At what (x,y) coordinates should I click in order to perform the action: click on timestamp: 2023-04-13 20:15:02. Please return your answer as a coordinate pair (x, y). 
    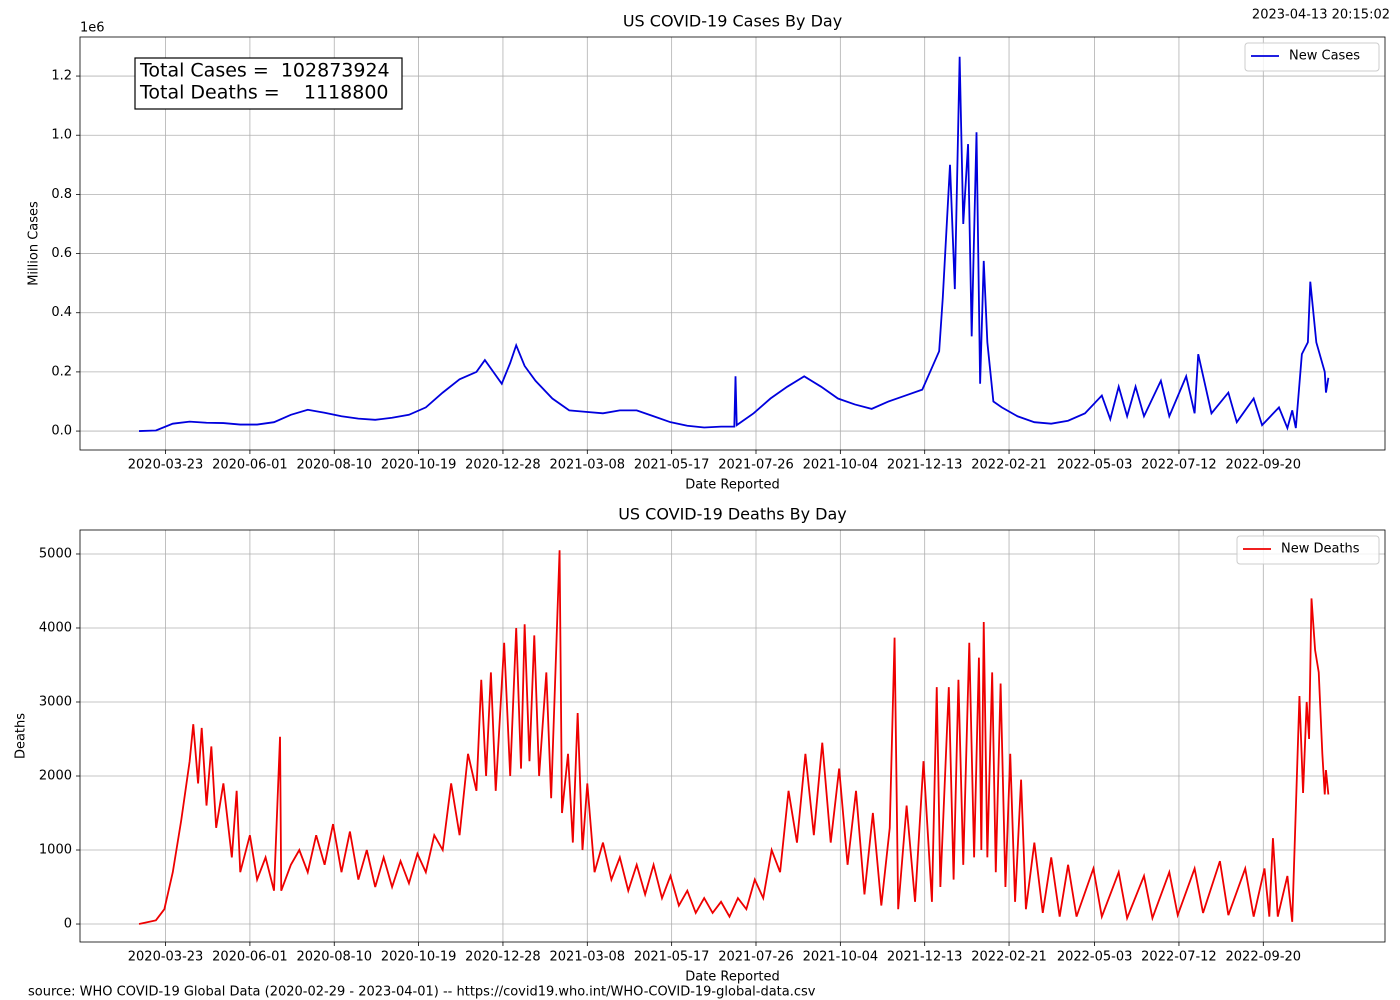
    Looking at the image, I should click on (1321, 15).